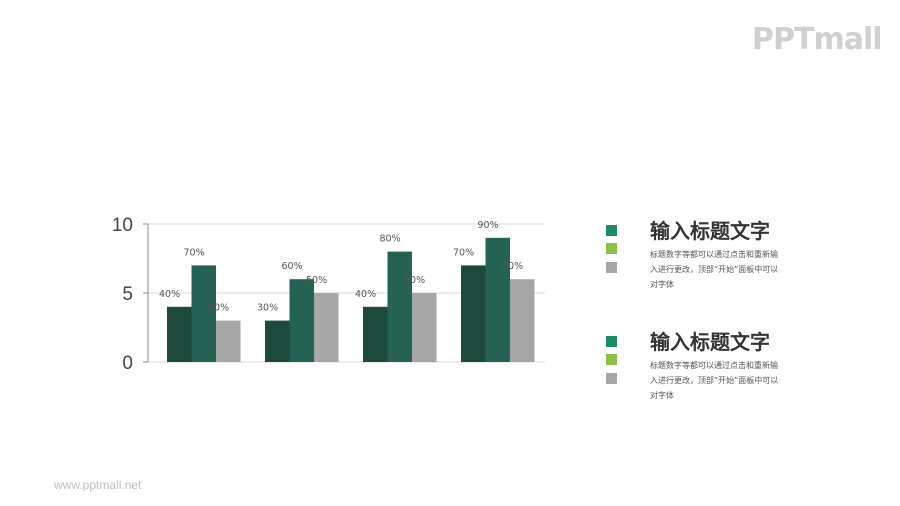  I want to click on pptmall-logo: PPTmall, so click(817, 39).